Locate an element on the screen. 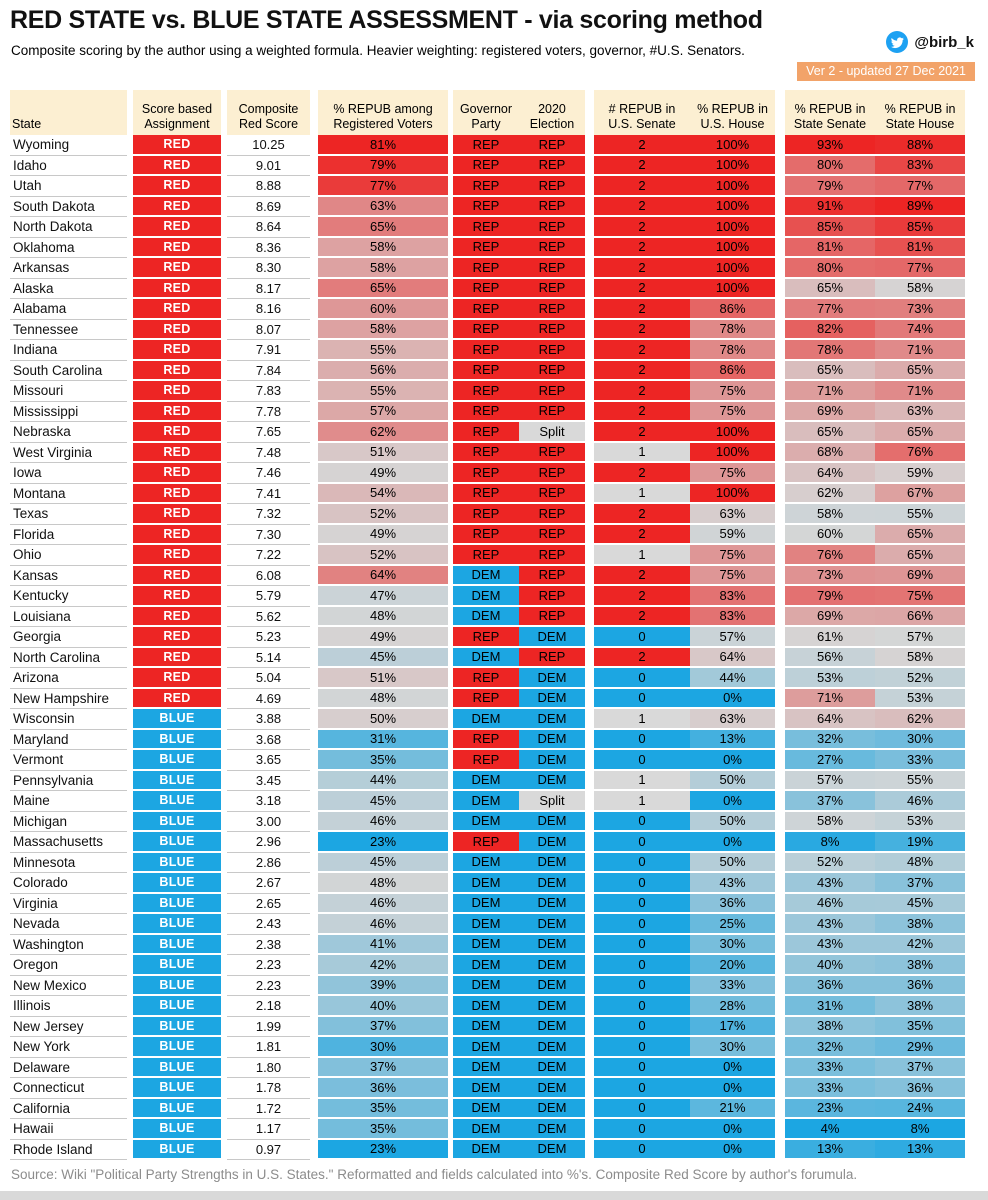 The height and width of the screenshot is (1200, 988). cell-us_house: 100% is located at coordinates (732, 145).